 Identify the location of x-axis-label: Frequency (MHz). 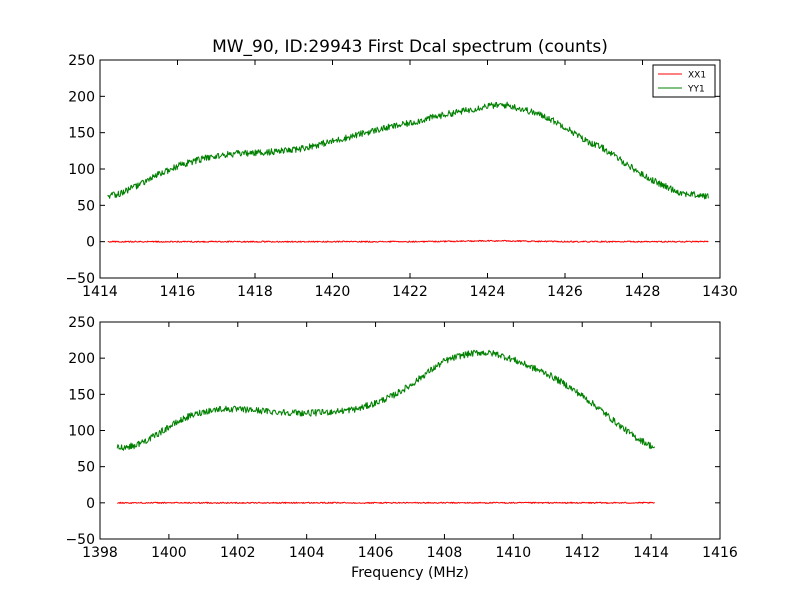
(410, 573).